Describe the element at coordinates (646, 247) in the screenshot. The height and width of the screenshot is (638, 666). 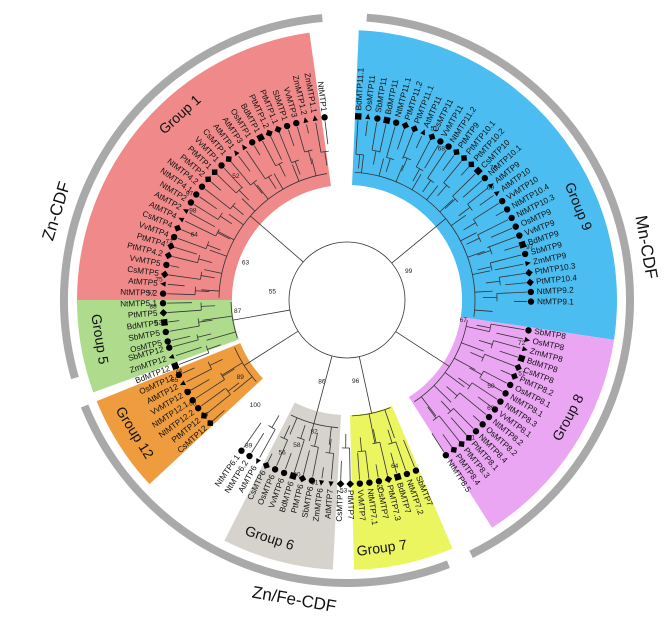
I see `family-label: Mn-CDF` at that location.